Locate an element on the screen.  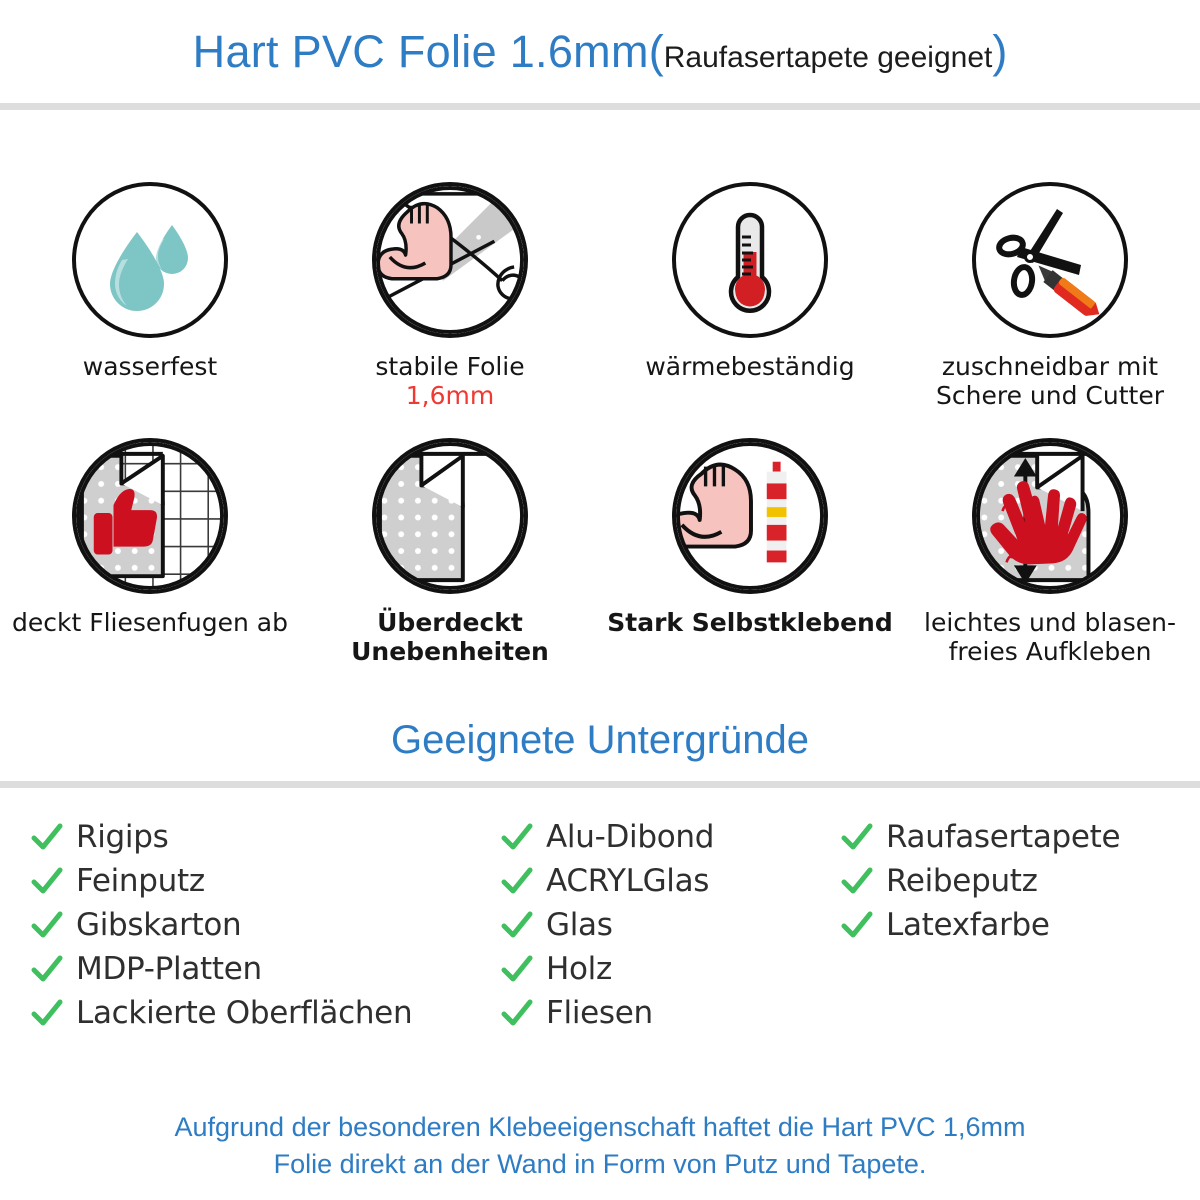
feature-waermebestaendig: wärmebeständig is located at coordinates (750, 296).